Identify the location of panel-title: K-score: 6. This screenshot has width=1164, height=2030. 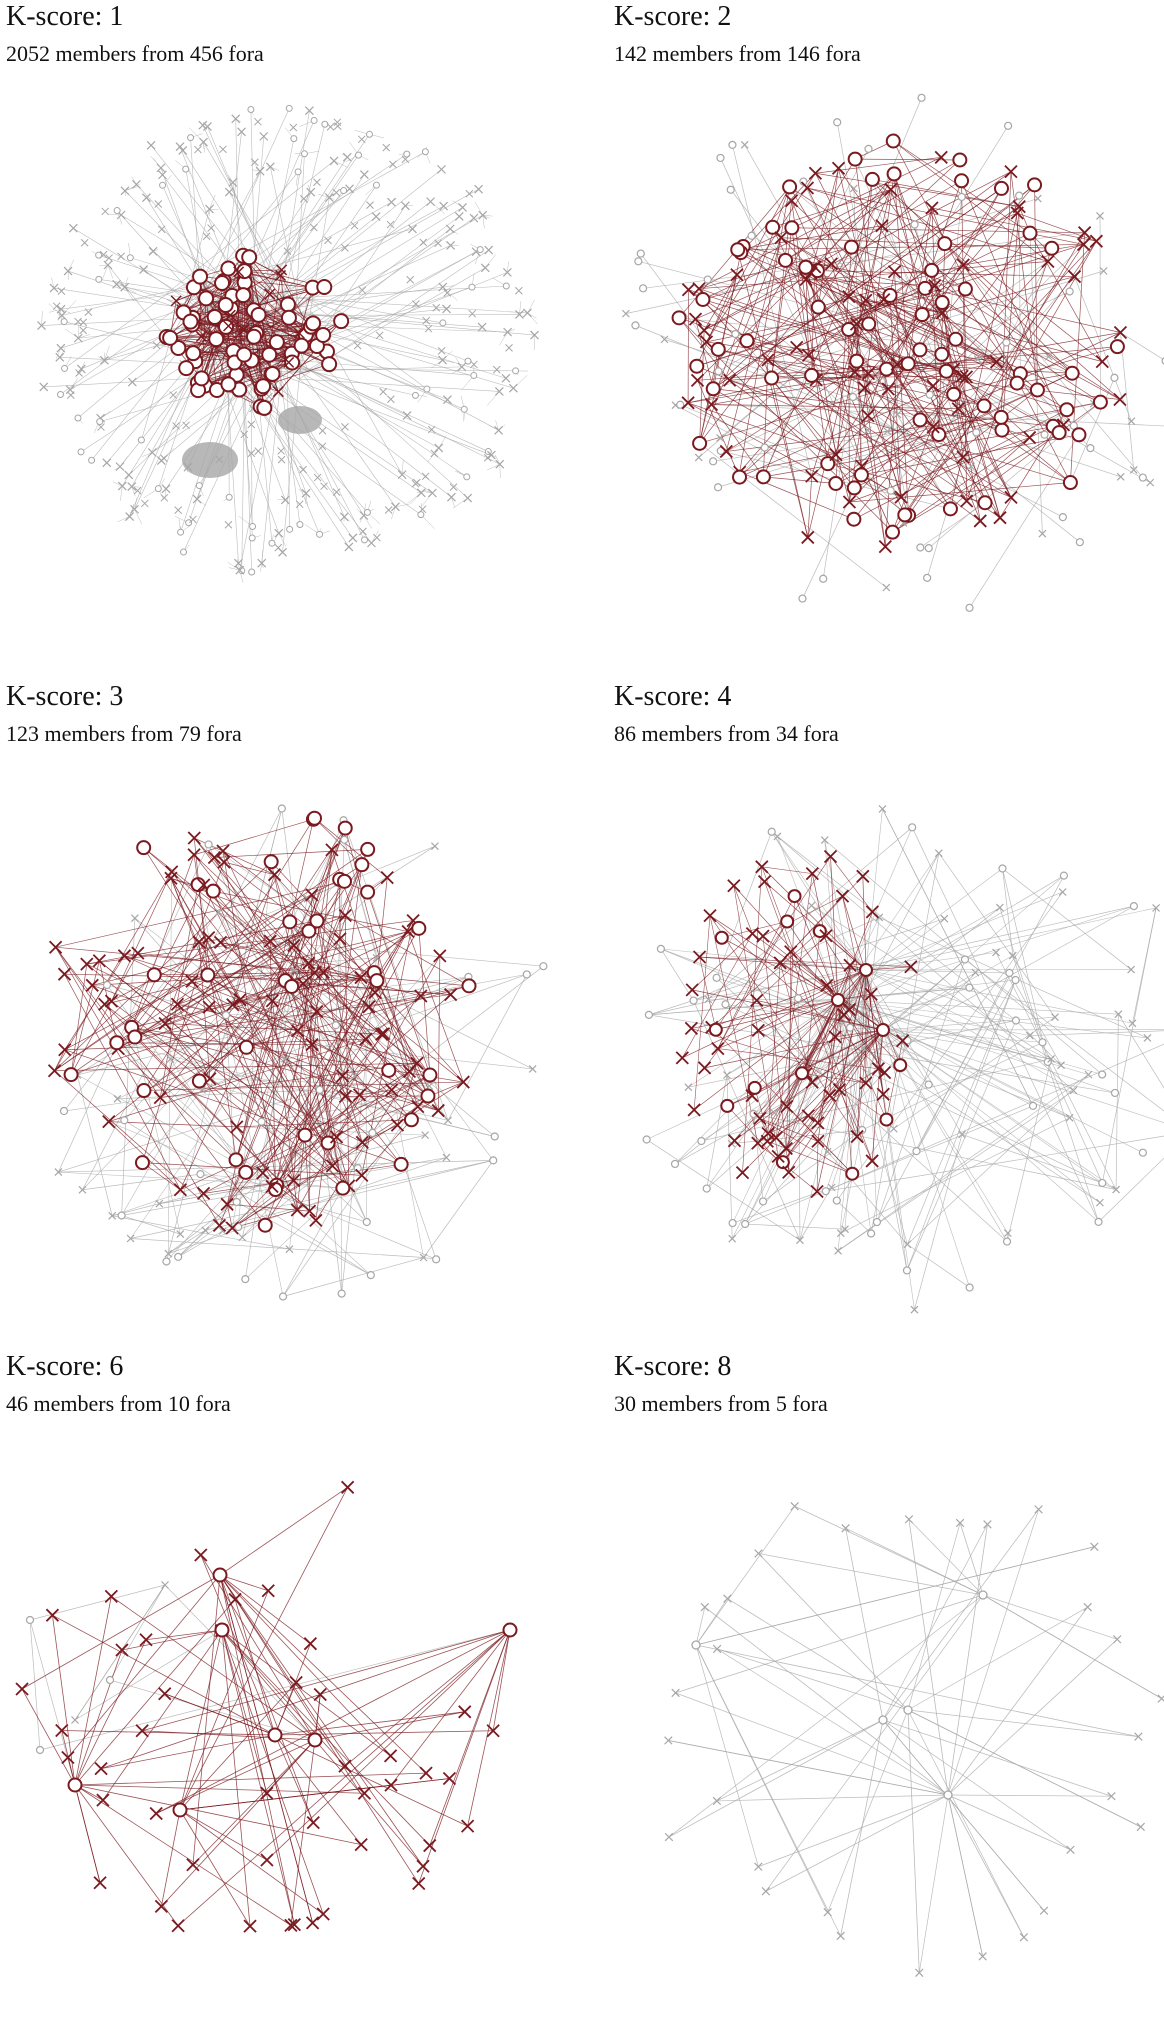
(64, 1367).